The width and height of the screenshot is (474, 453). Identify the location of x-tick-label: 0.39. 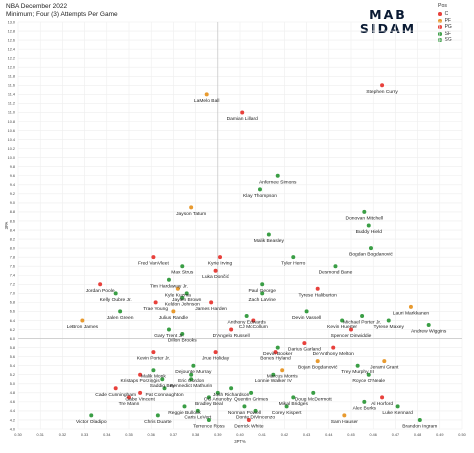
(217, 435).